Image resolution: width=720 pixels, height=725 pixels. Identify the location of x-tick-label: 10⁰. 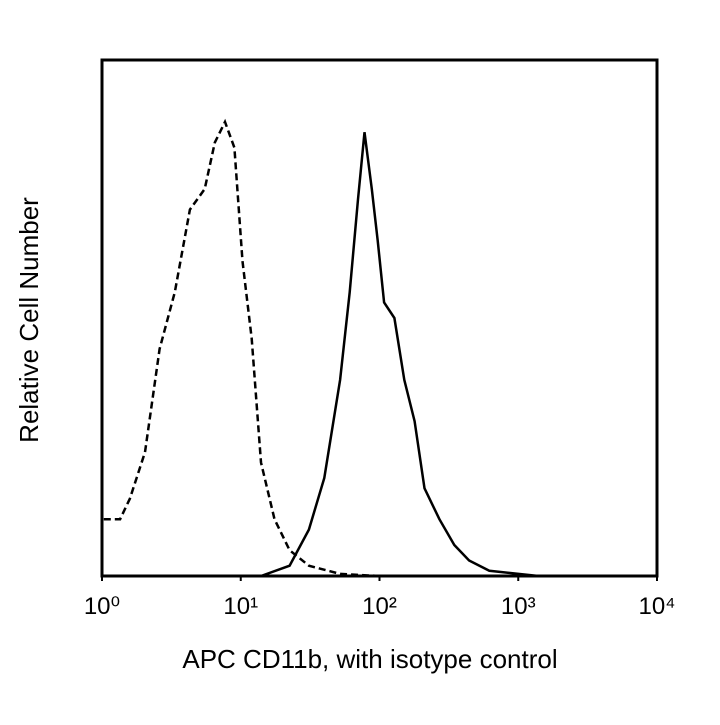
(102, 606).